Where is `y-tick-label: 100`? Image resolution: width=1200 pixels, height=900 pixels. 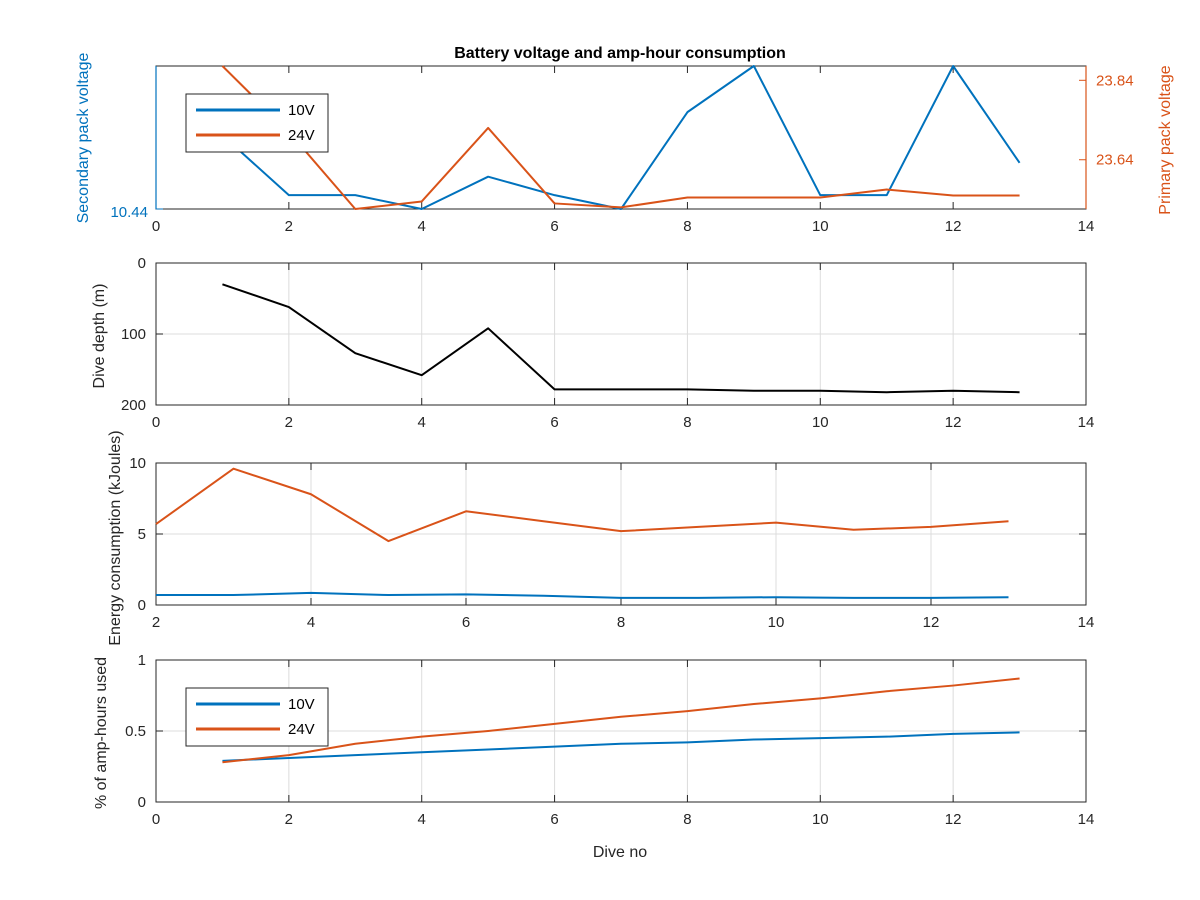 y-tick-label: 100 is located at coordinates (133, 334).